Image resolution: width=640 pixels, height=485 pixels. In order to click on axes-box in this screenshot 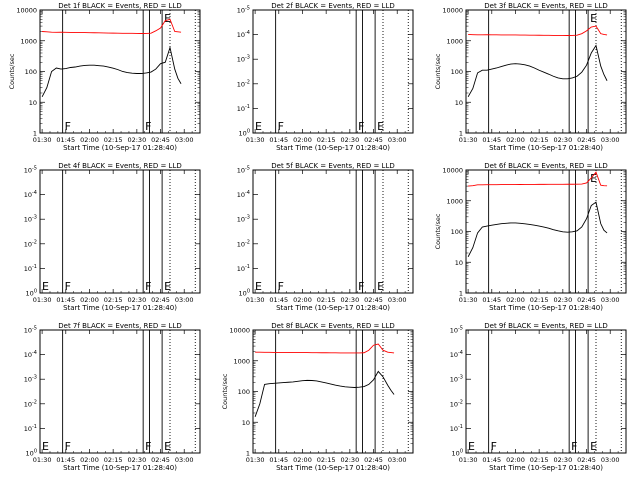, I will do `click(333, 71)`.